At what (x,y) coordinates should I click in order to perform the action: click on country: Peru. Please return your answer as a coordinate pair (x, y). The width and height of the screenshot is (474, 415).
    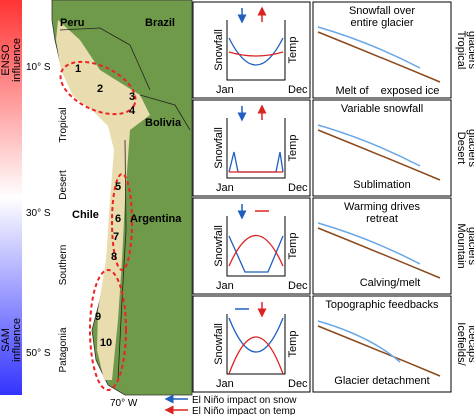
    Looking at the image, I should click on (72, 23).